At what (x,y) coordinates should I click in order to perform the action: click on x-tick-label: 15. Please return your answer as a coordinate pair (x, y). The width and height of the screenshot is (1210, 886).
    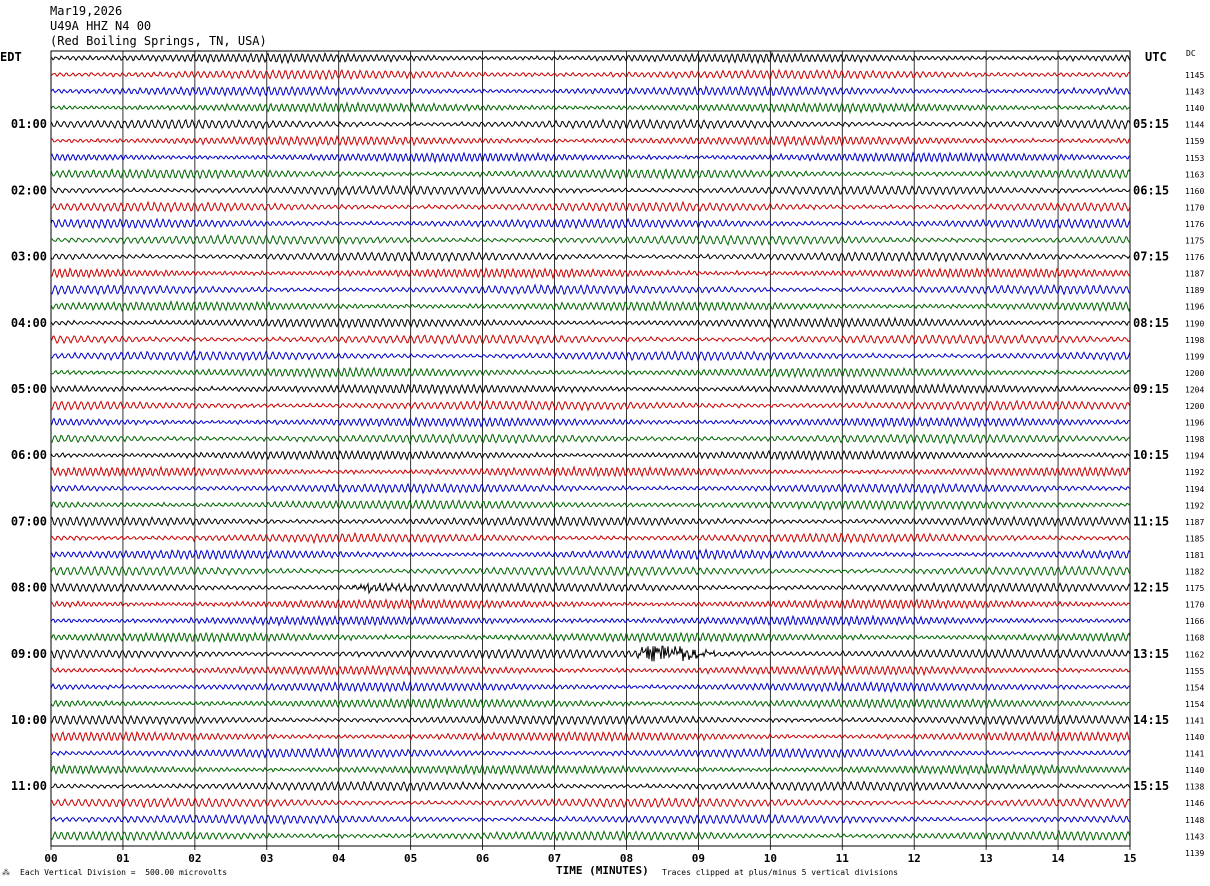
    Looking at the image, I should click on (1129, 858).